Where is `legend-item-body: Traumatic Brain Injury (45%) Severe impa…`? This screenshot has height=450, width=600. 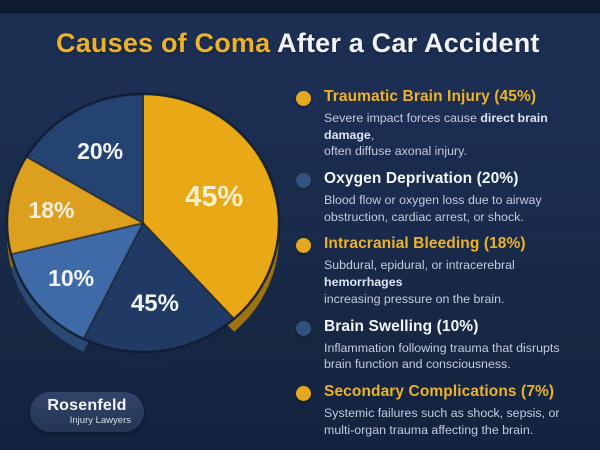
legend-item-body: Traumatic Brain Injury (45%) Severe impa… is located at coordinates (460, 124).